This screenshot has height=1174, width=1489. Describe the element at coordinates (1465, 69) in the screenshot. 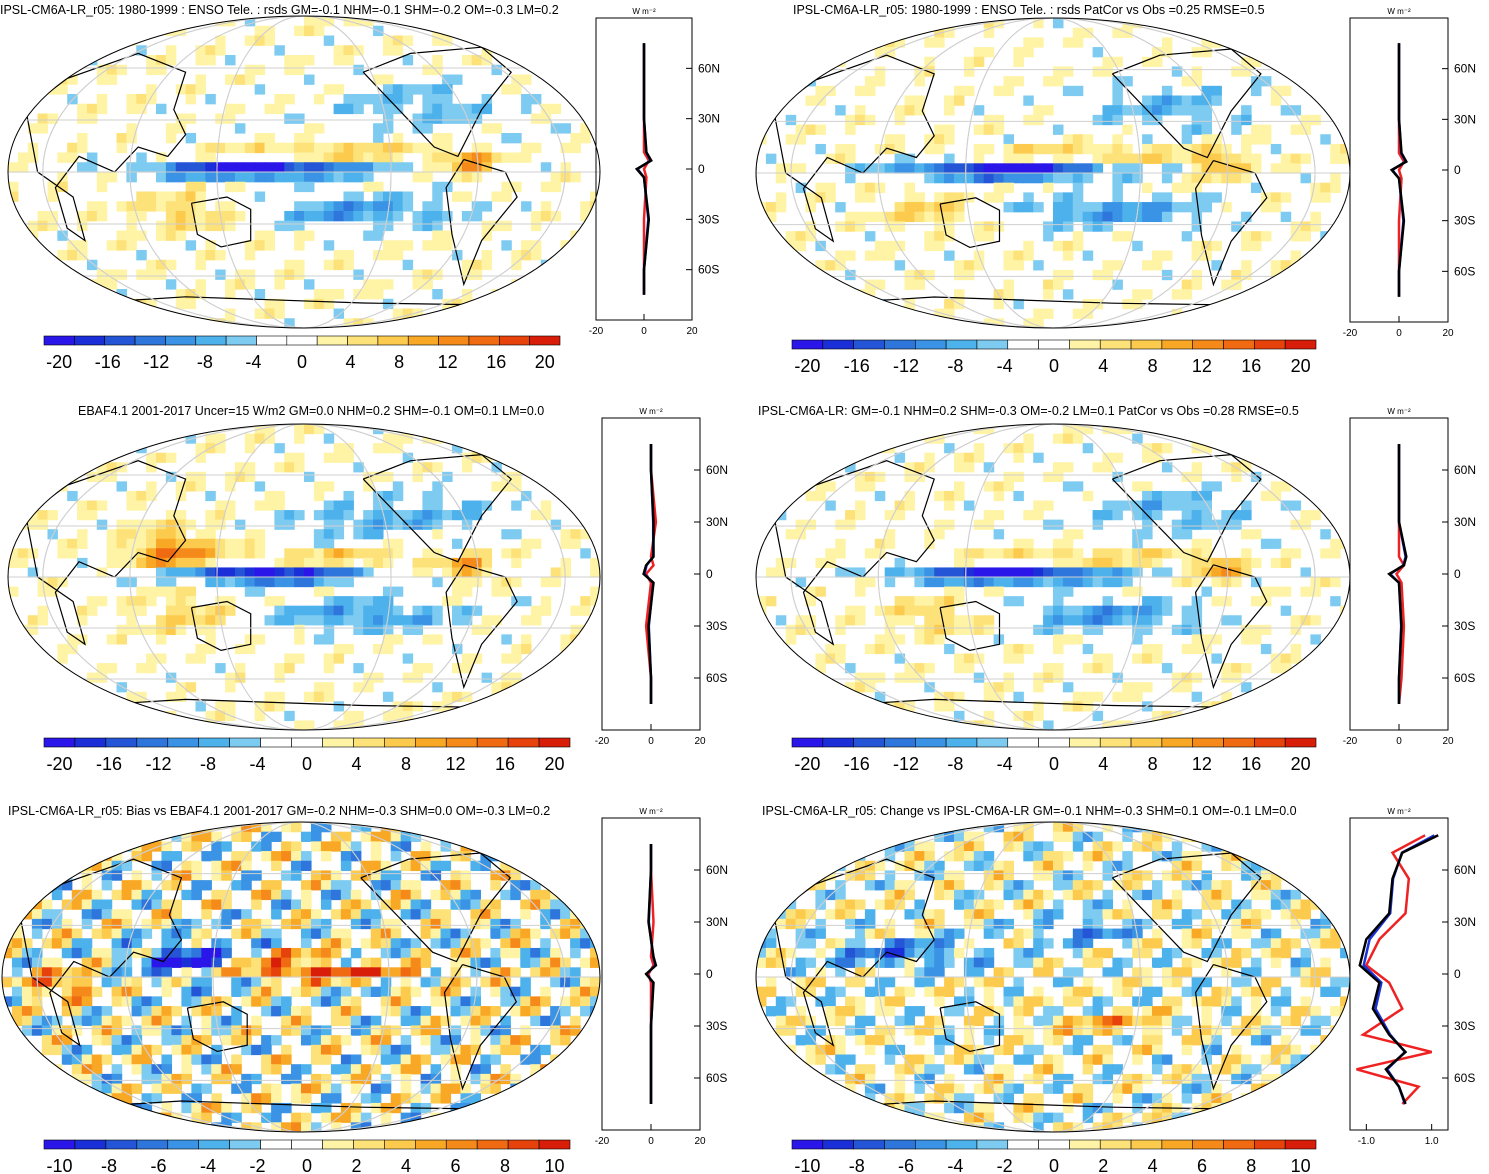

I see `zonal-ytick-label: 60N` at that location.